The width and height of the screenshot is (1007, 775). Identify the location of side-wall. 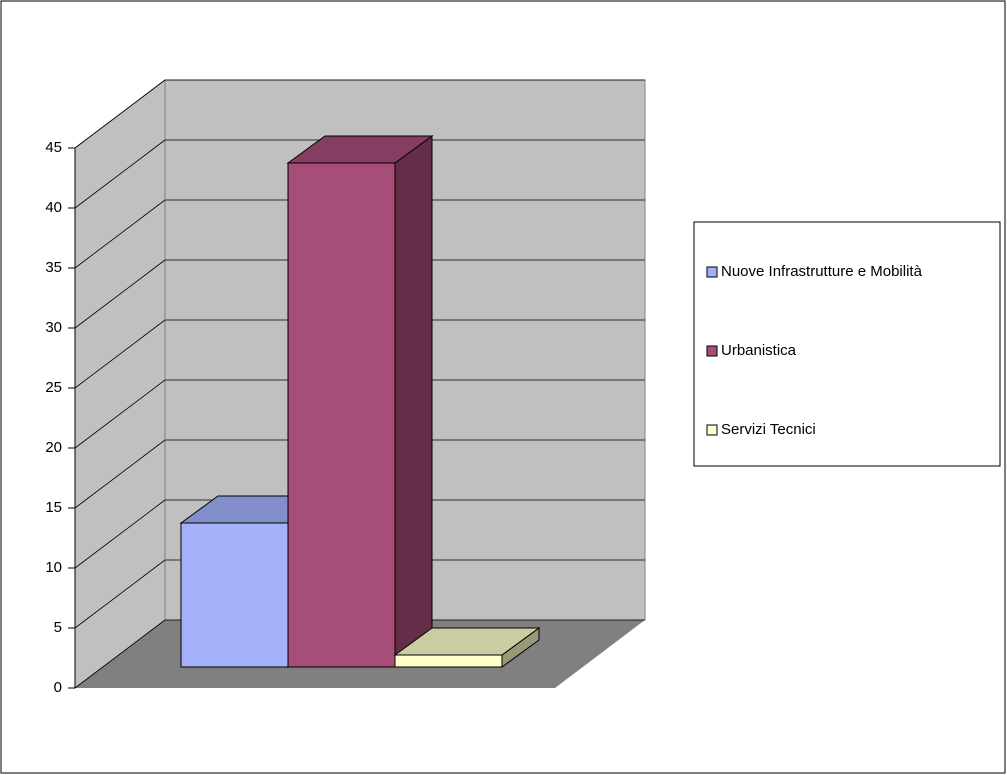
(120, 384).